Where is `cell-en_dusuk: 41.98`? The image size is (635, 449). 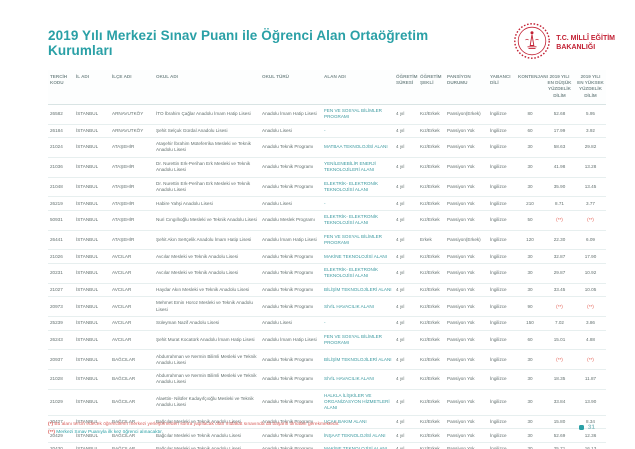
cell-en_dusuk: 41.98 is located at coordinates (559, 167).